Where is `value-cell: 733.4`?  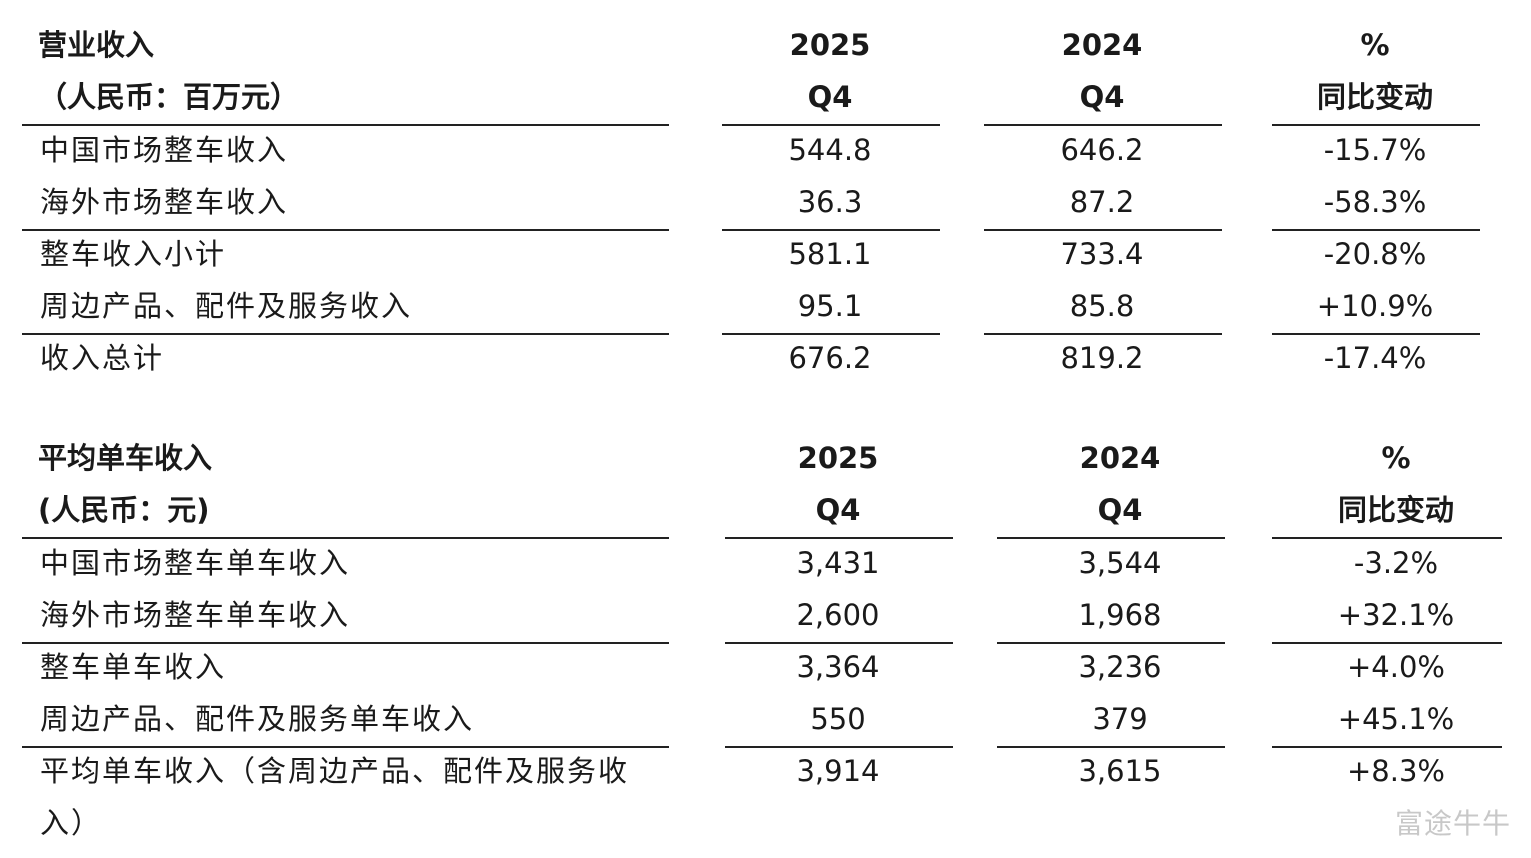 value-cell: 733.4 is located at coordinates (1102, 254).